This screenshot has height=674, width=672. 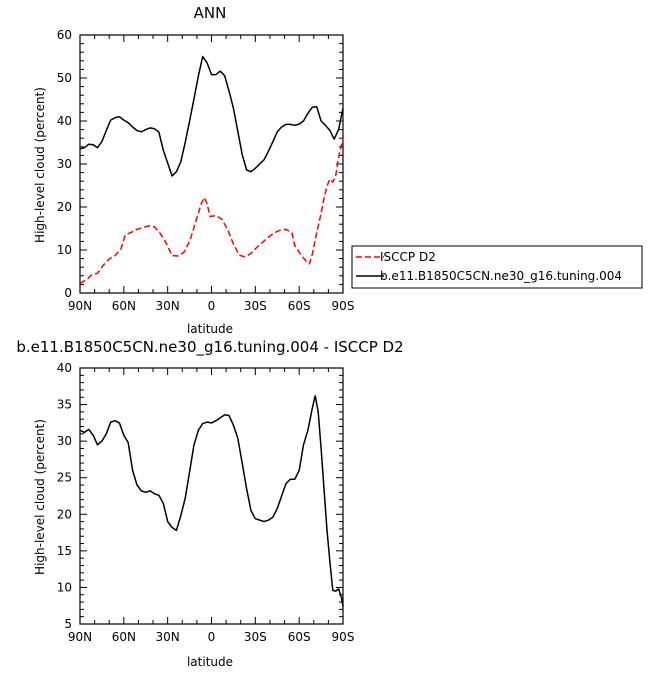 I want to click on legend-label-model: b.e11.B1850C5CN.ne30_g16.tuning.004, so click(x=501, y=276).